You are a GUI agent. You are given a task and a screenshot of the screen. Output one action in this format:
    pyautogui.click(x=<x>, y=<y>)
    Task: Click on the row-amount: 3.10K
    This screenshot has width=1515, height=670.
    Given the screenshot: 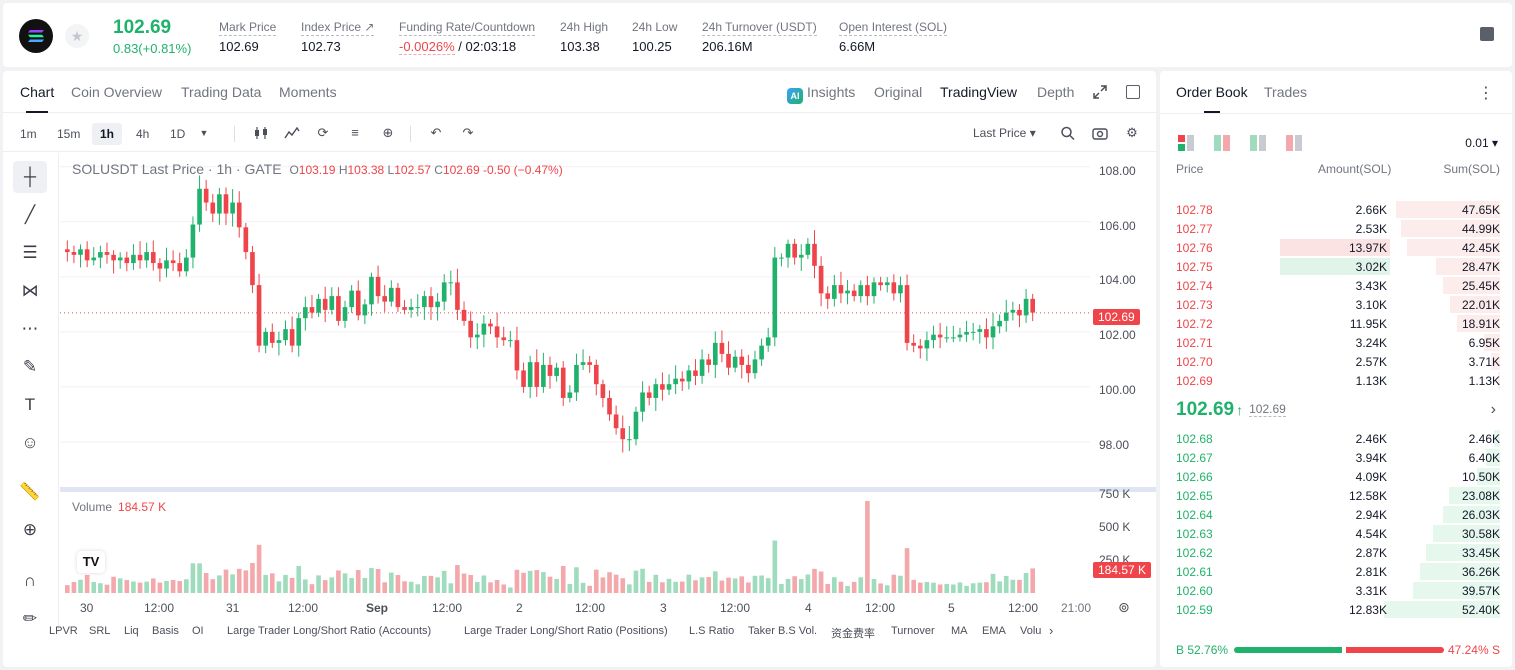 What is the action you would take?
    pyautogui.click(x=1371, y=305)
    